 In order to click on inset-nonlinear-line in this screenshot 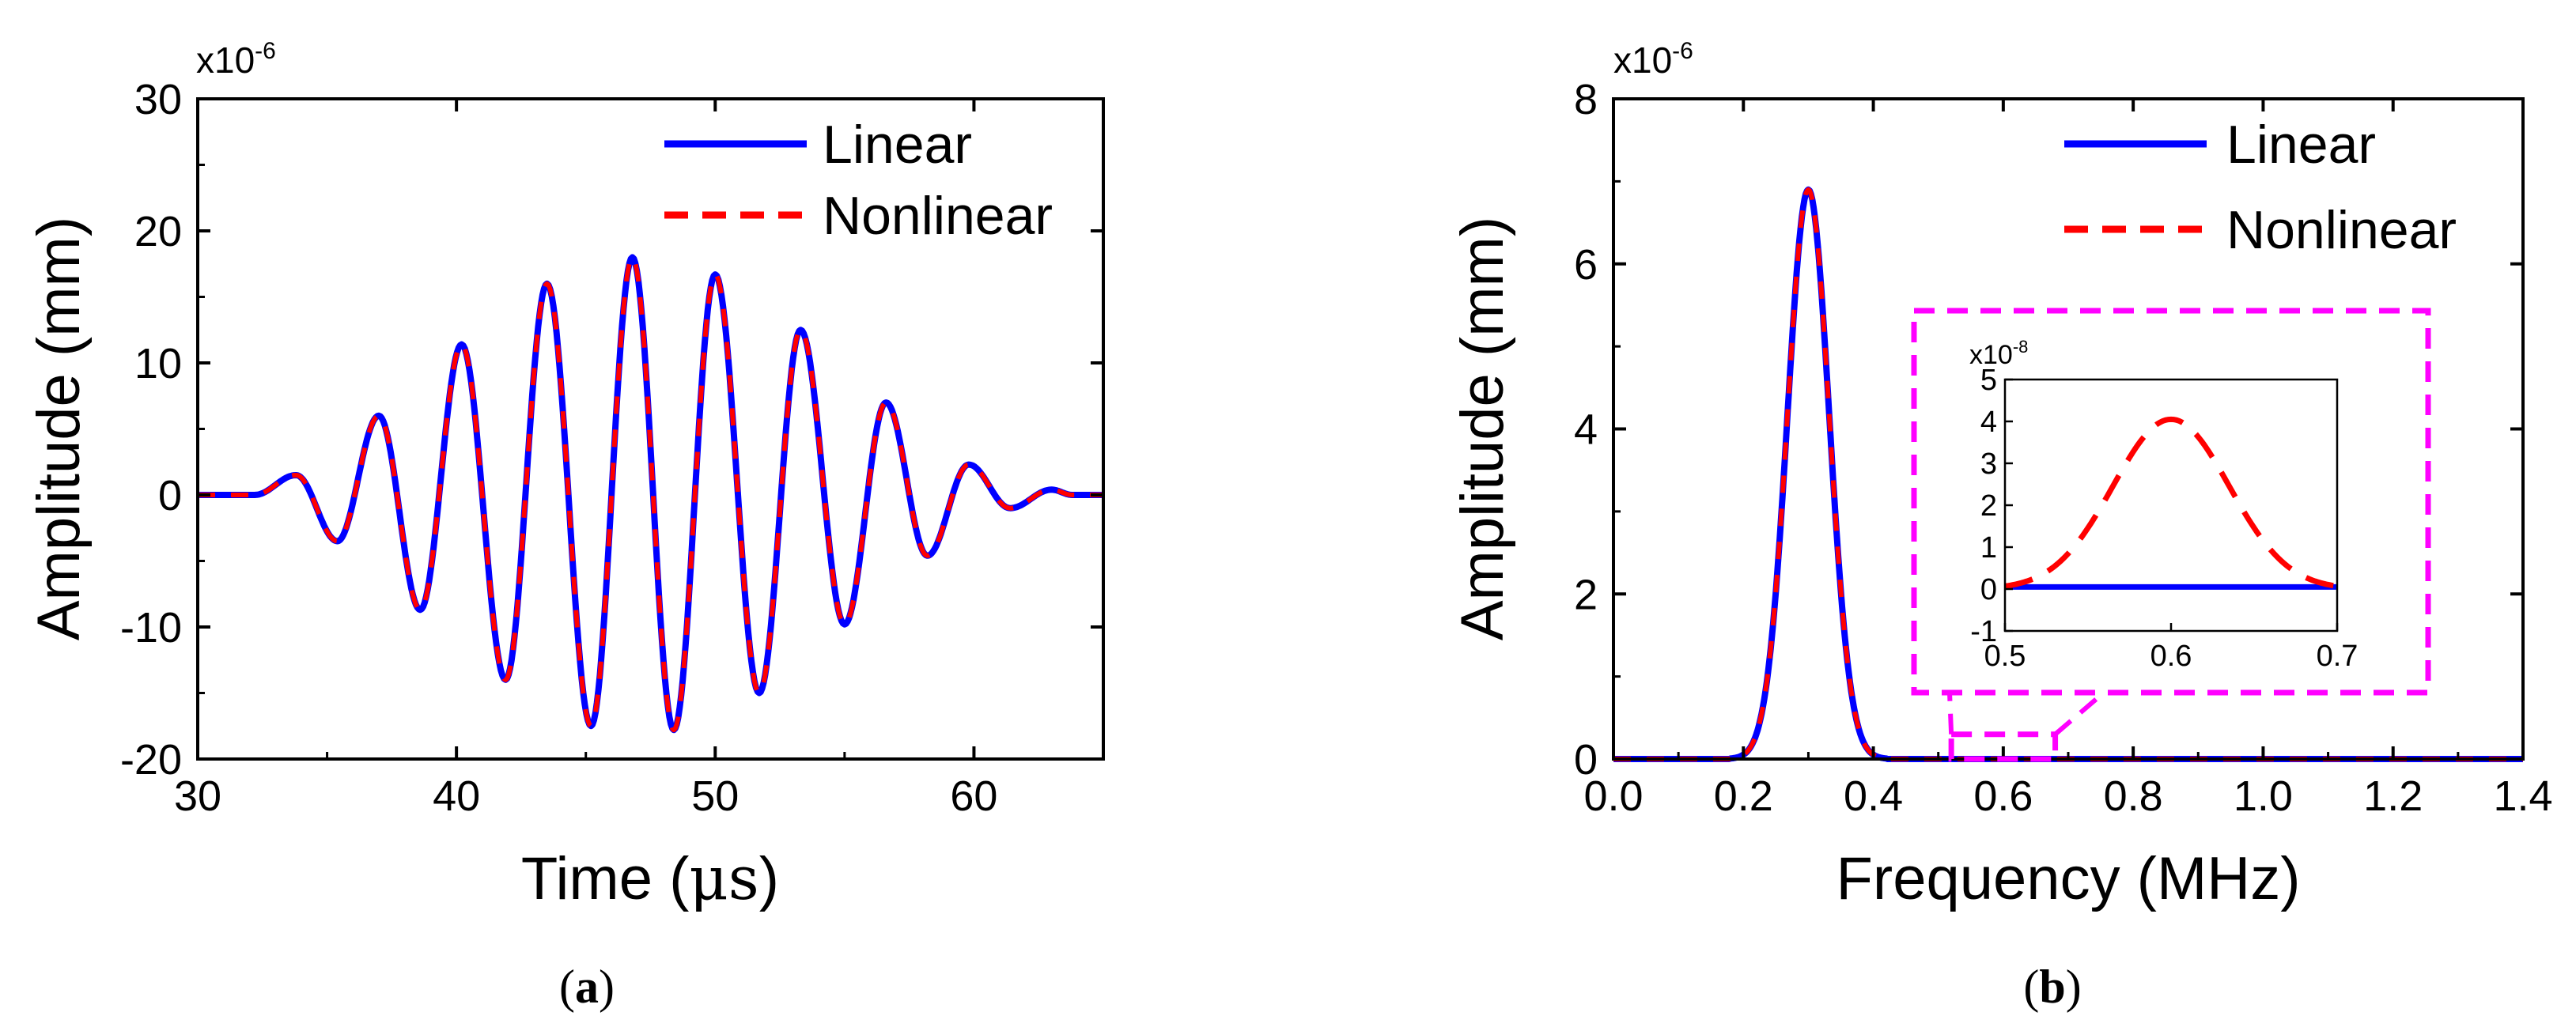, I will do `click(2171, 503)`.